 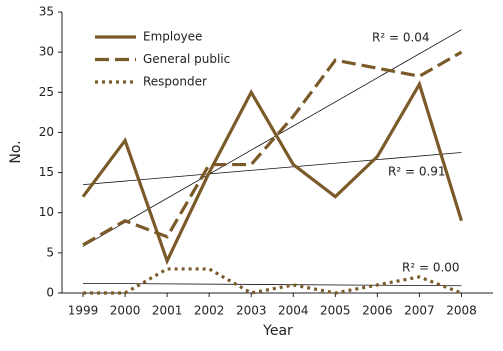 What do you see at coordinates (431, 268) in the screenshot?
I see `r-squared-label: R² = 0.00` at bounding box center [431, 268].